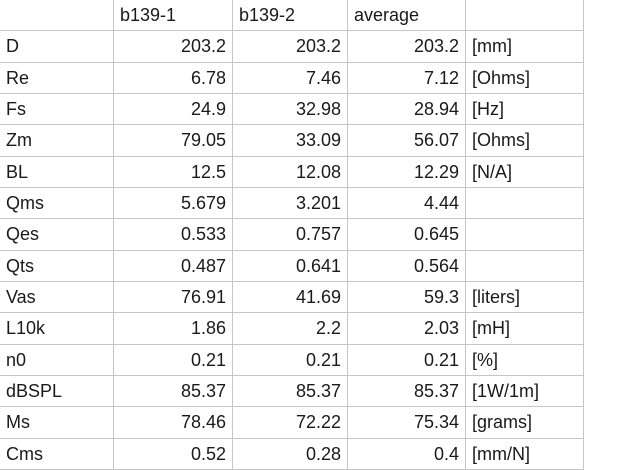  Describe the element at coordinates (56, 204) in the screenshot. I see `row-label: Qms` at that location.